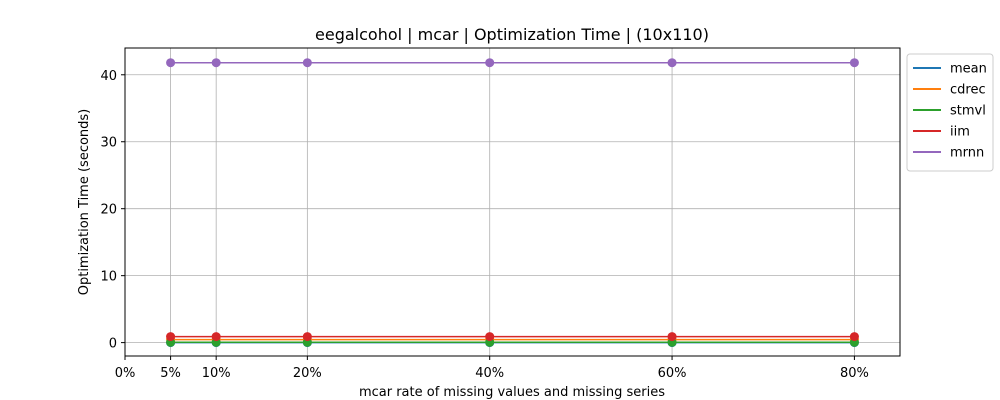 Image resolution: width=1000 pixels, height=400 pixels. What do you see at coordinates (512, 63) in the screenshot?
I see `series-mrnn` at bounding box center [512, 63].